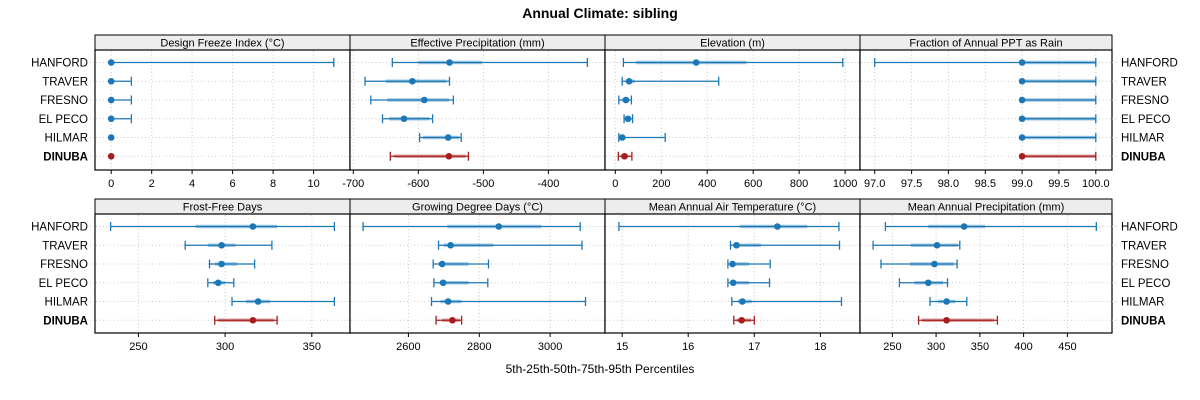 Image resolution: width=1200 pixels, height=400 pixels. What do you see at coordinates (985, 43) in the screenshot?
I see `panel-title: Fraction of Annual PPT as Rain` at bounding box center [985, 43].